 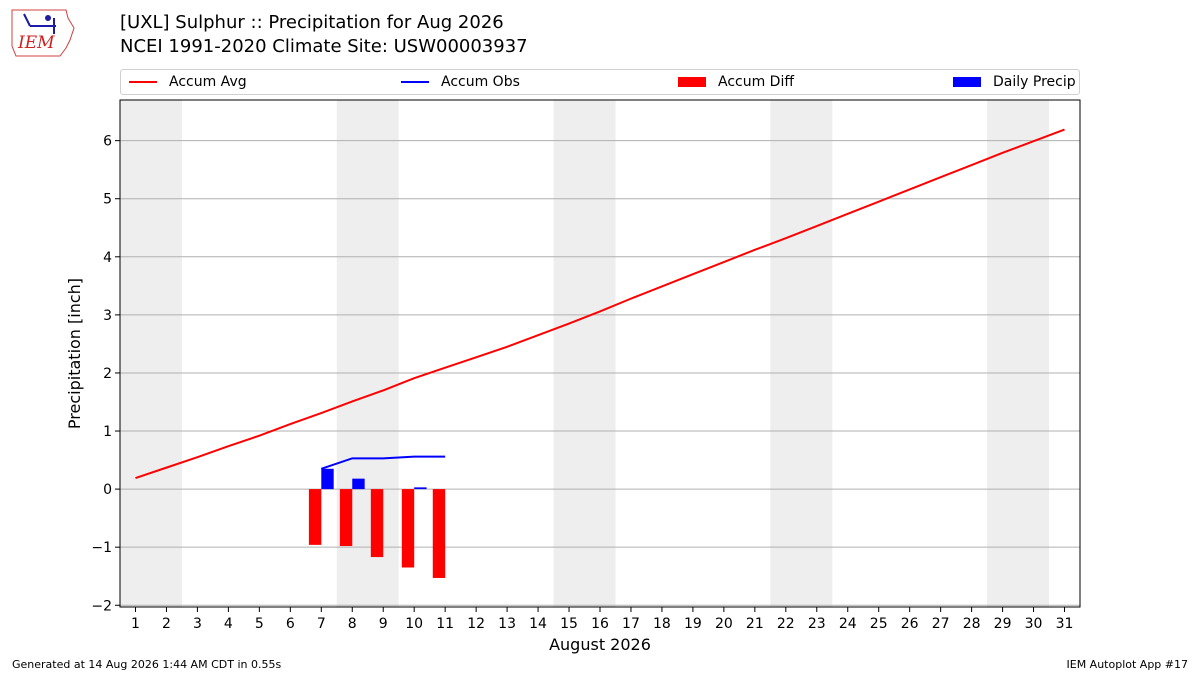 I want to click on x-tick-label: 16, so click(x=600, y=624).